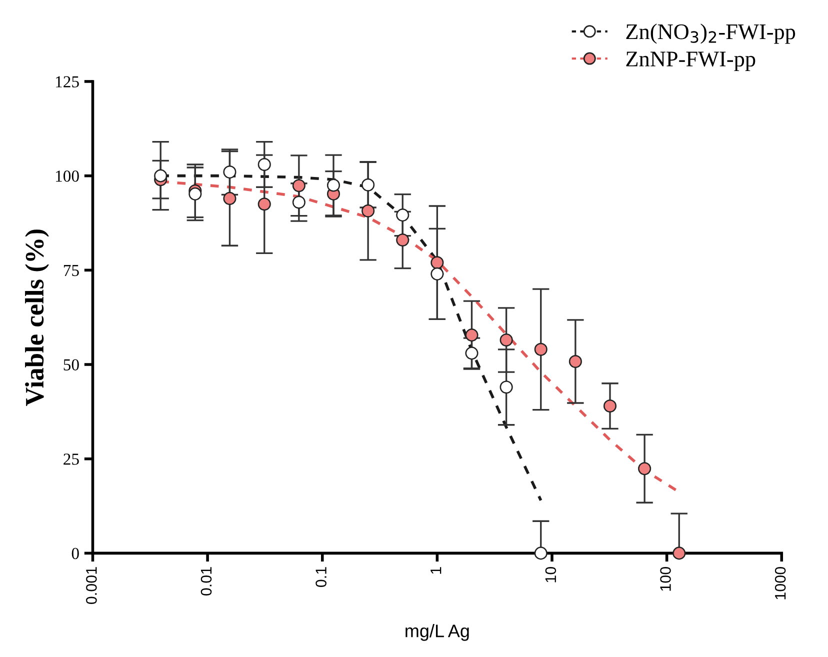 The width and height of the screenshot is (828, 657). What do you see at coordinates (67, 82) in the screenshot?
I see `y-tick-label: 125` at bounding box center [67, 82].